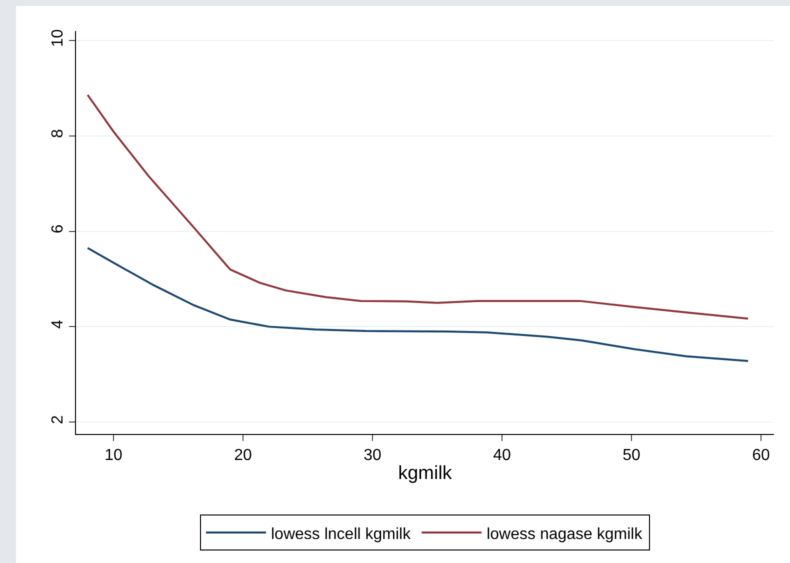 This screenshot has width=790, height=563. I want to click on x-axis-title: kgmilk, so click(425, 473).